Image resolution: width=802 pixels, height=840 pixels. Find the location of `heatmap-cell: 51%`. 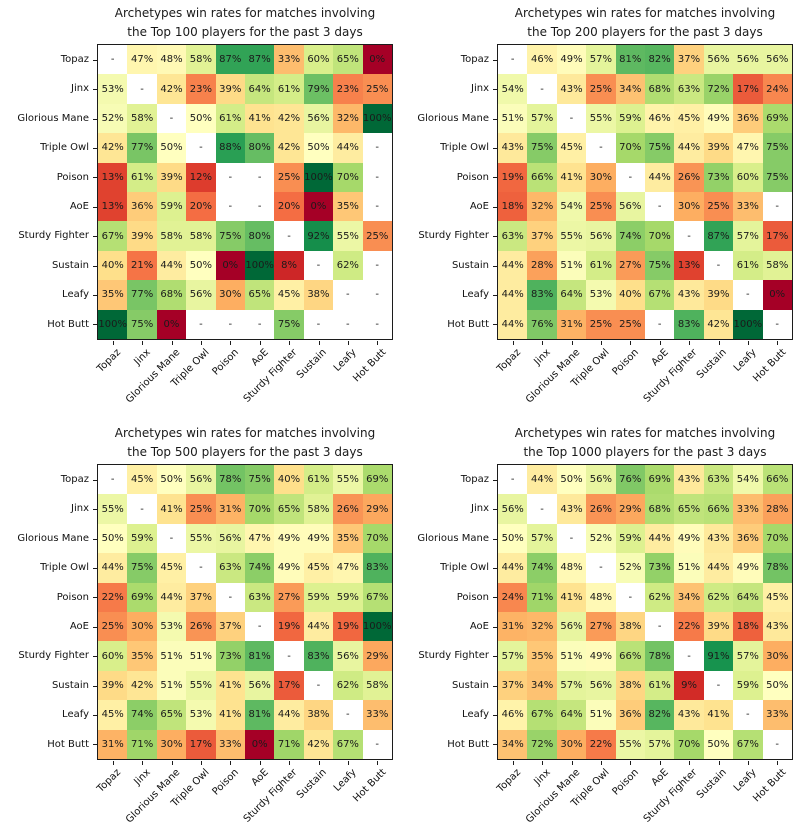

heatmap-cell: 51% is located at coordinates (689, 568).